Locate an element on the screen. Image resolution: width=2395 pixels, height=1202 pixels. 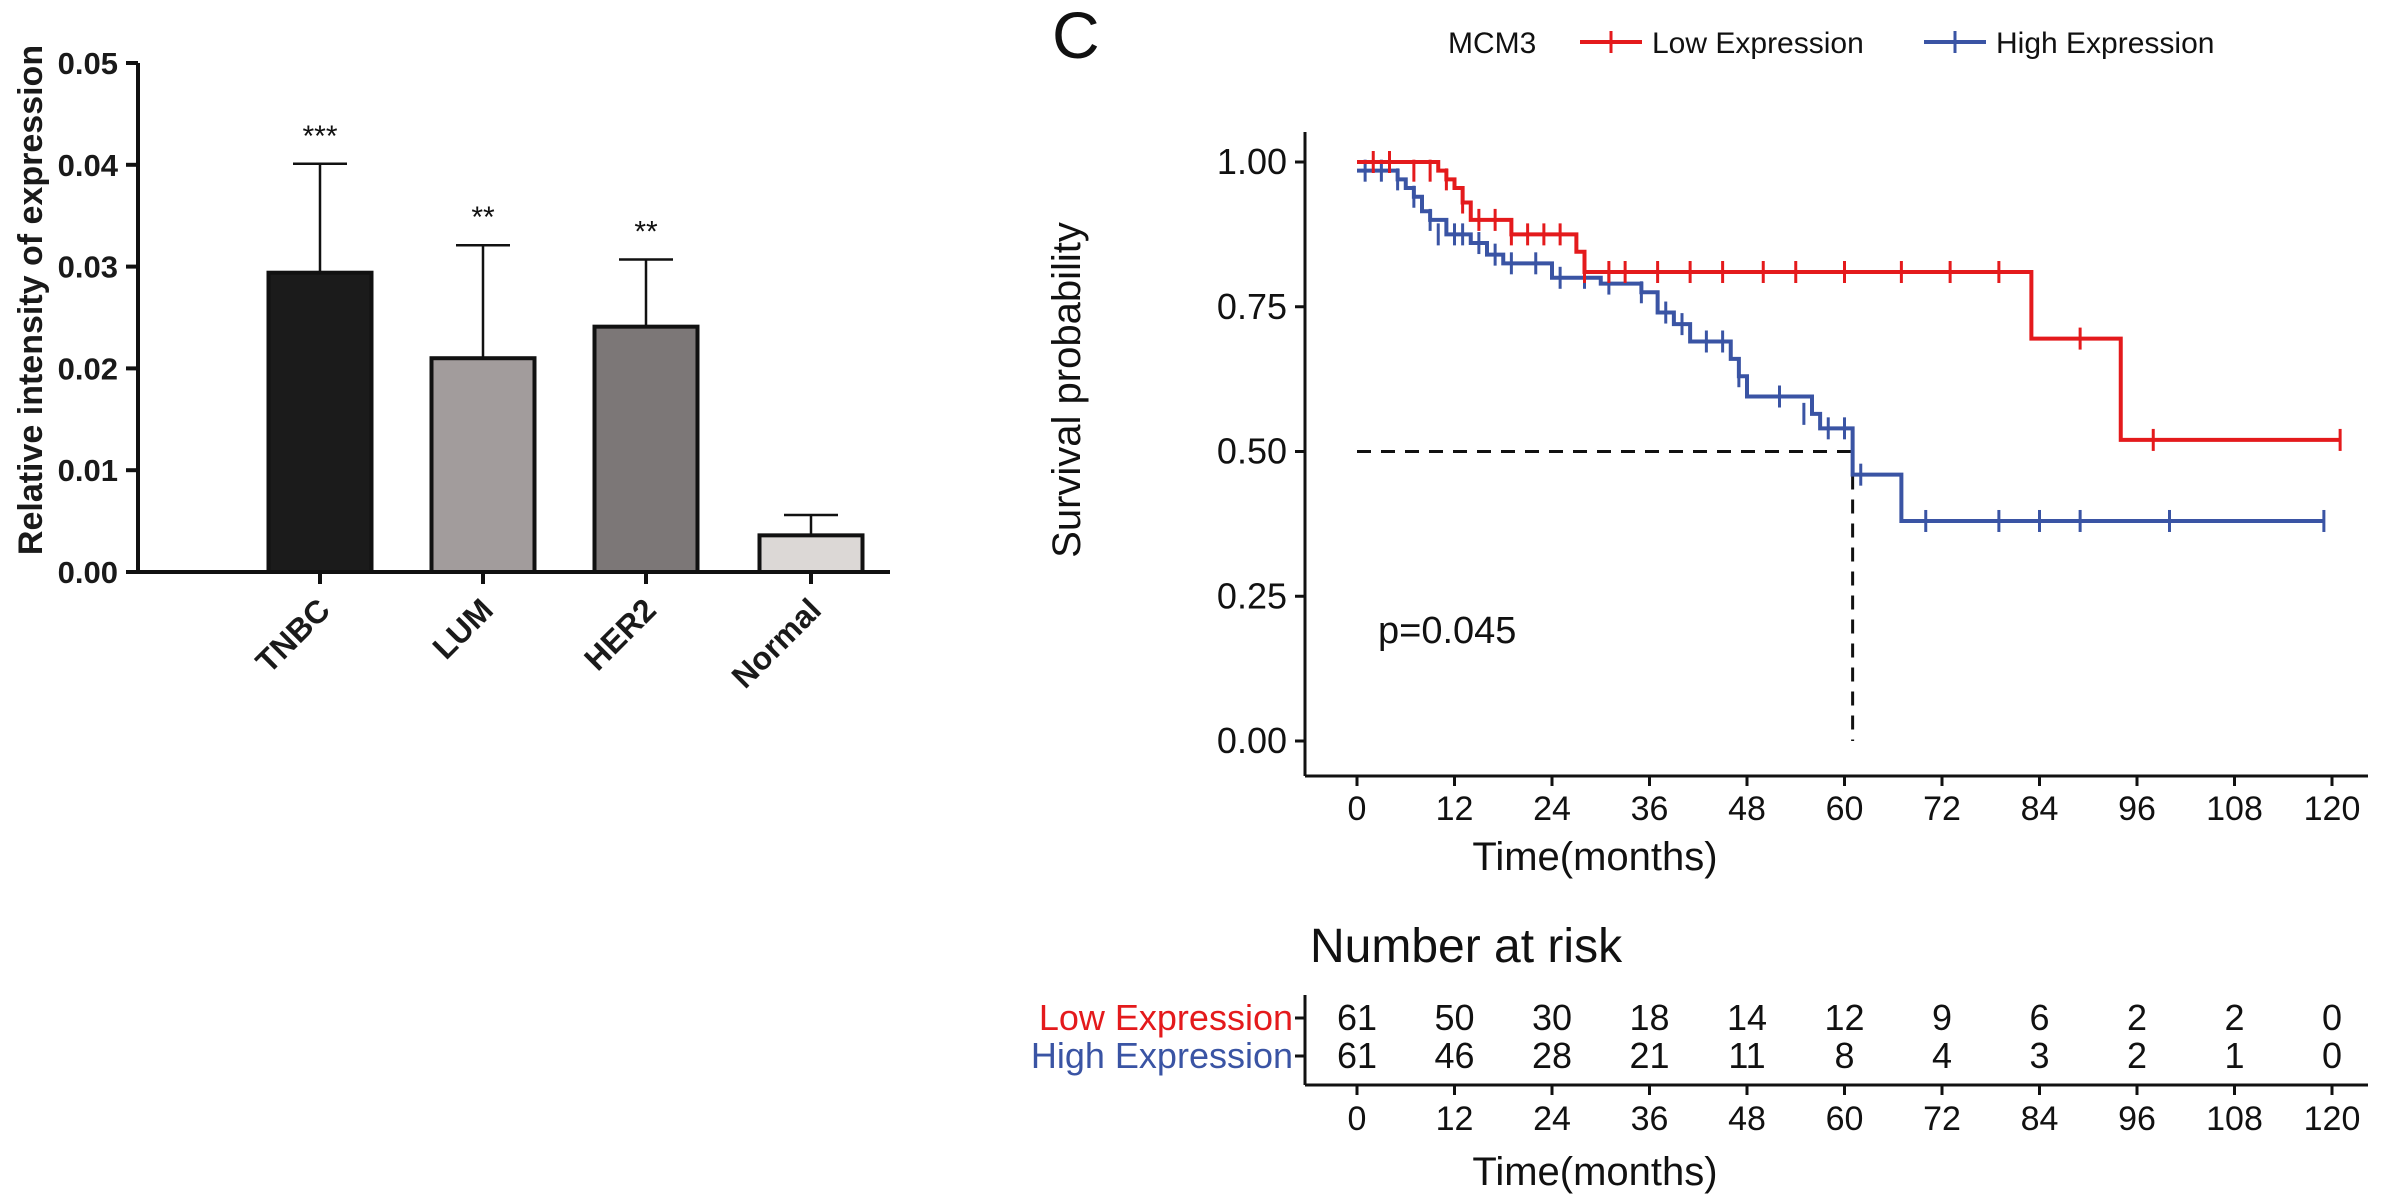
bar-y-axis-label: Relative intensity of expression is located at coordinates (31, 300).